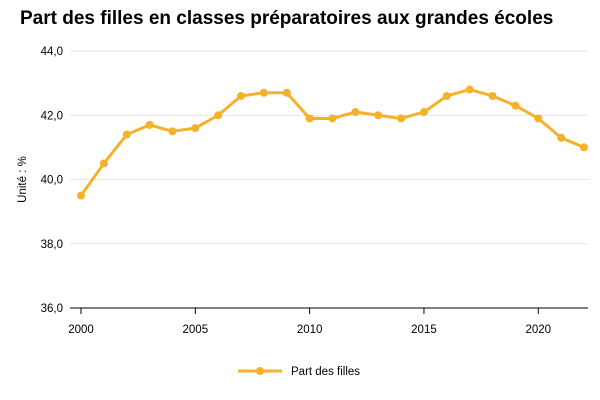 The height and width of the screenshot is (400, 600). What do you see at coordinates (325, 372) in the screenshot?
I see `legend-label-part-des-filles: Part des filles` at bounding box center [325, 372].